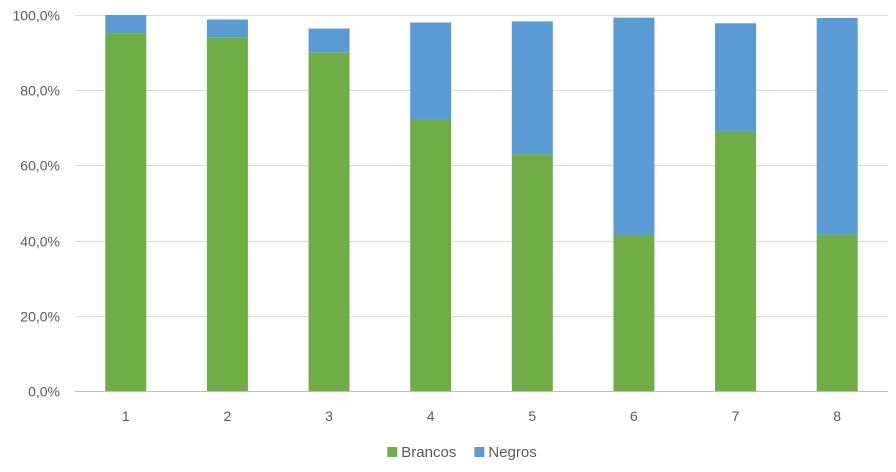  What do you see at coordinates (44, 392) in the screenshot?
I see `y-tick-label: 0,0%` at bounding box center [44, 392].